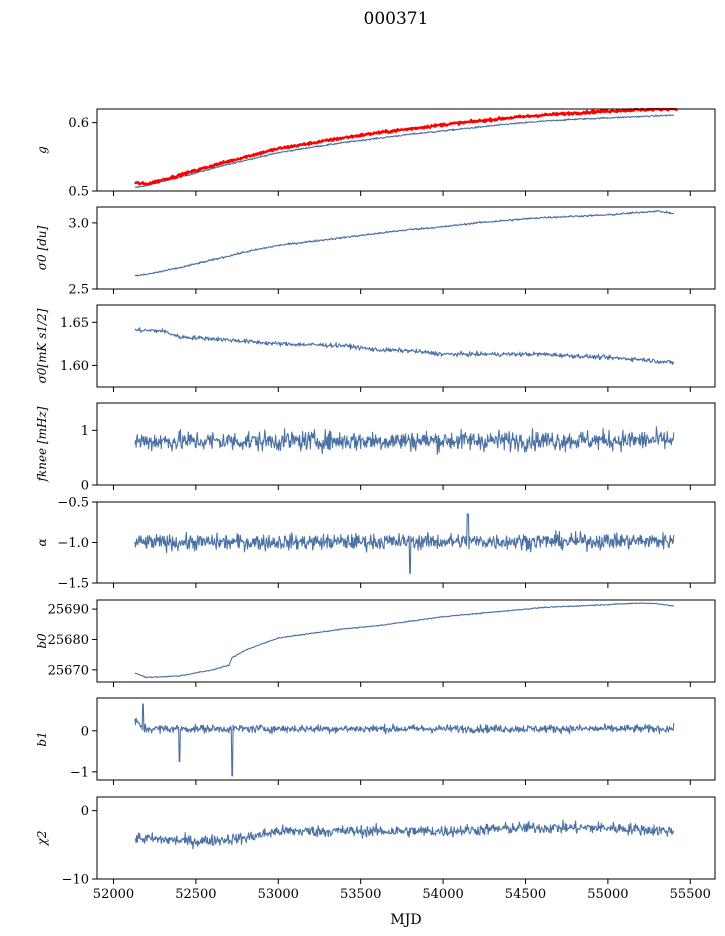 This screenshot has height=936, width=725. Describe the element at coordinates (78, 290) in the screenshot. I see `y-tick-label: 2.5` at that location.